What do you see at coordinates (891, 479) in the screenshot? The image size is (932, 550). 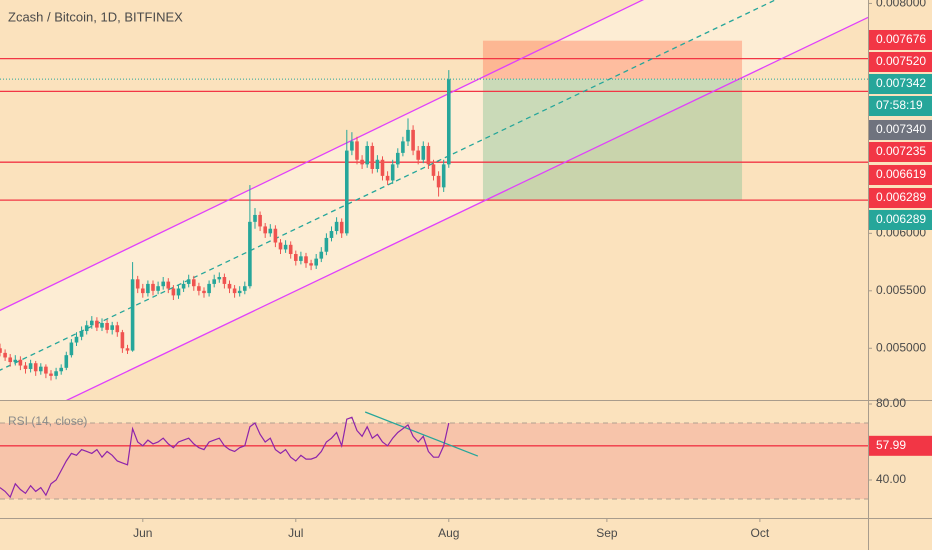 I see `rsi-tick-label: 40.00` at bounding box center [891, 479].